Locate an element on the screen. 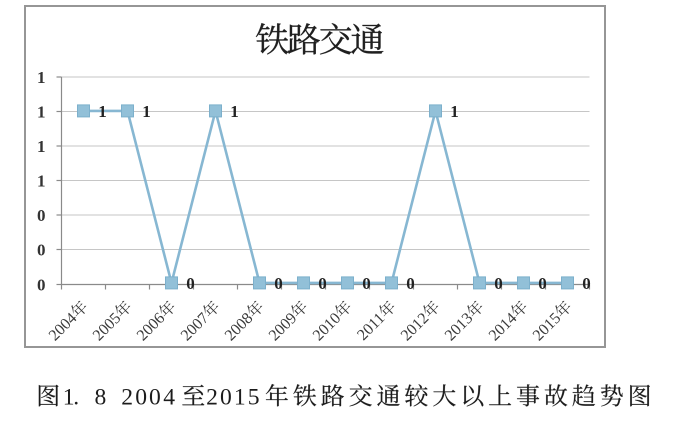  svg-text: 5 is located at coordinates (254, 398).